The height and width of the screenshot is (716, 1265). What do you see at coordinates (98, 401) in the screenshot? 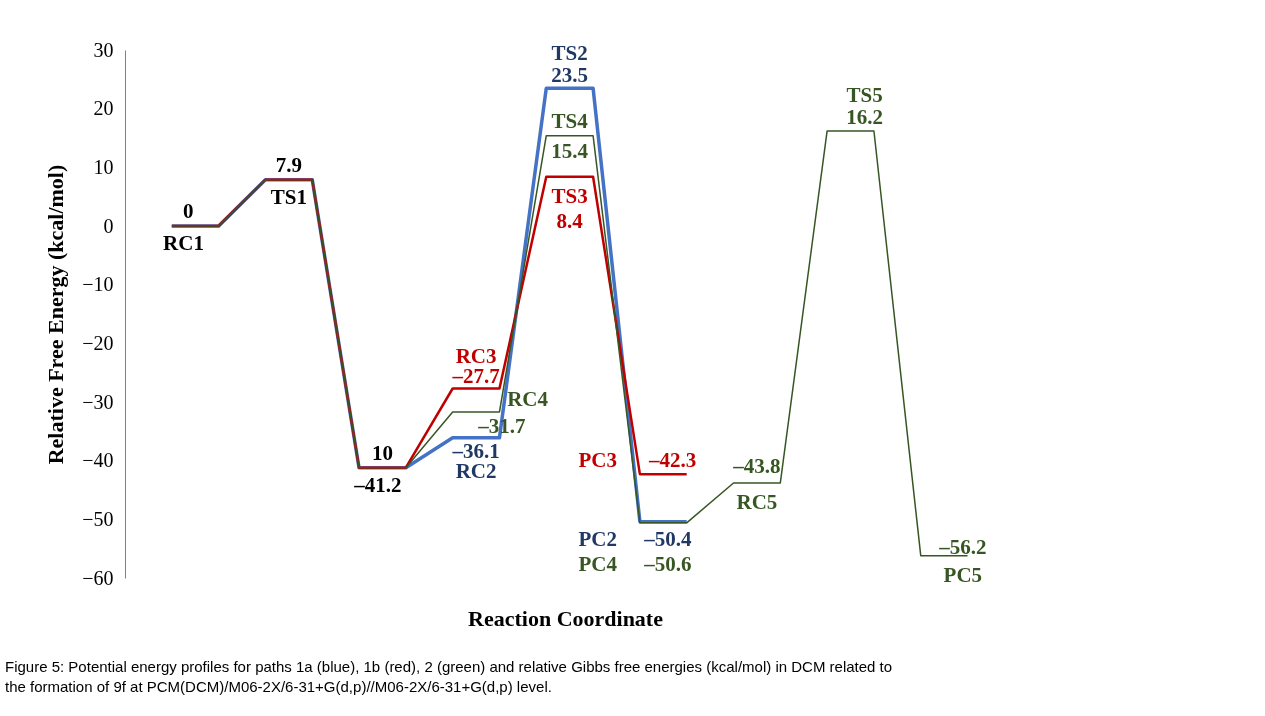
I see `y-tick-label: −30` at bounding box center [98, 401].